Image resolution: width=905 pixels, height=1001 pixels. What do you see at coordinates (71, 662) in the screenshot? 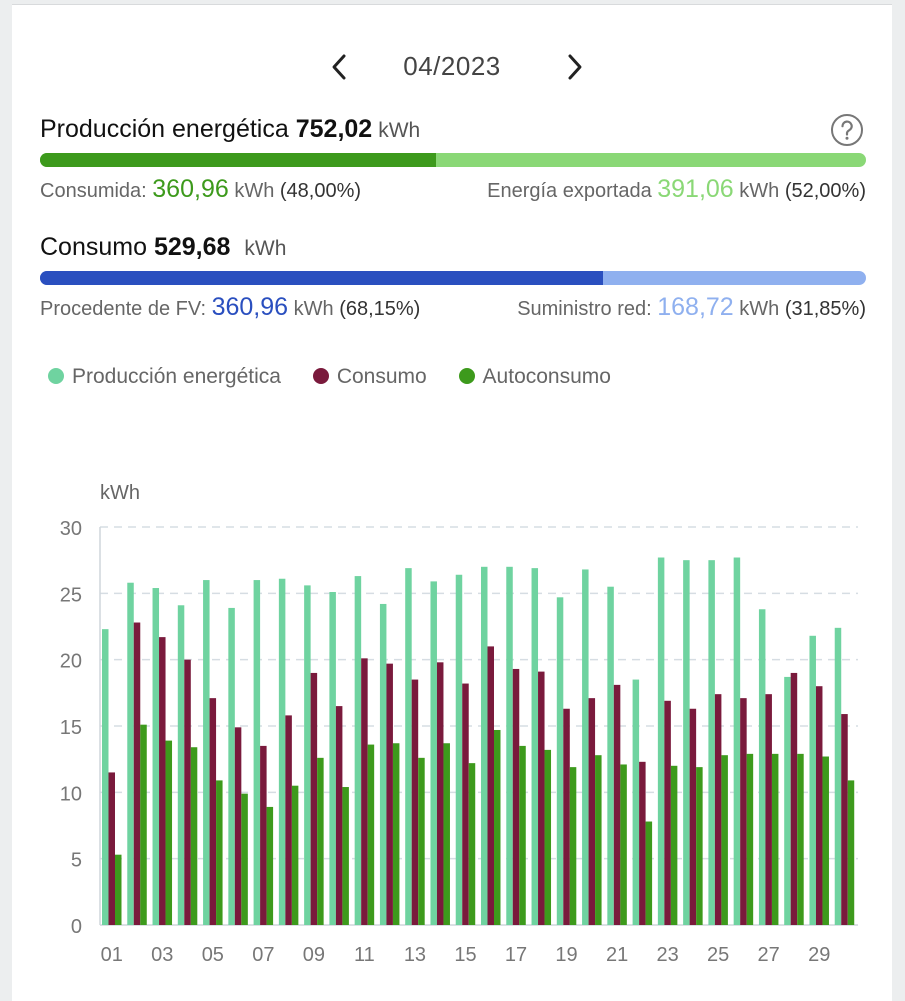
I see `y-tick-label: 20` at bounding box center [71, 662].